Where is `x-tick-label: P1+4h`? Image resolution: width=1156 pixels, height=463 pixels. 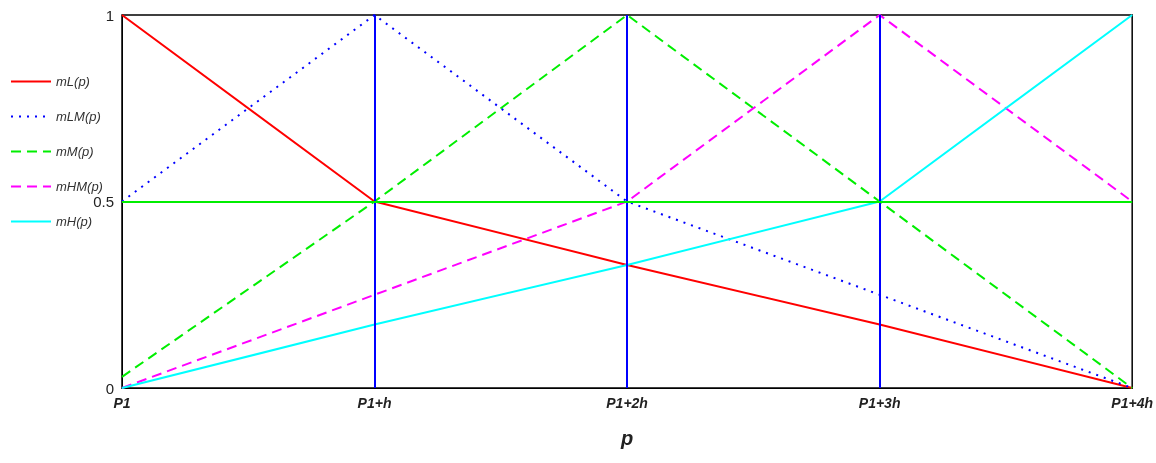
x-tick-label: P1+4h is located at coordinates (1132, 403).